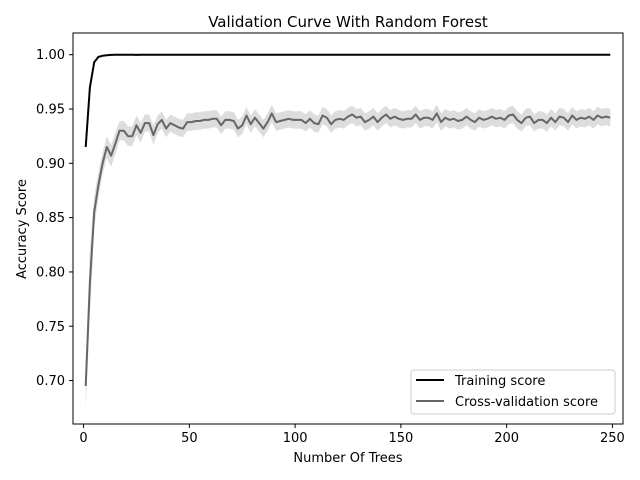 This screenshot has width=640, height=480. Describe the element at coordinates (189, 438) in the screenshot. I see `x-tick-label: 50` at that location.